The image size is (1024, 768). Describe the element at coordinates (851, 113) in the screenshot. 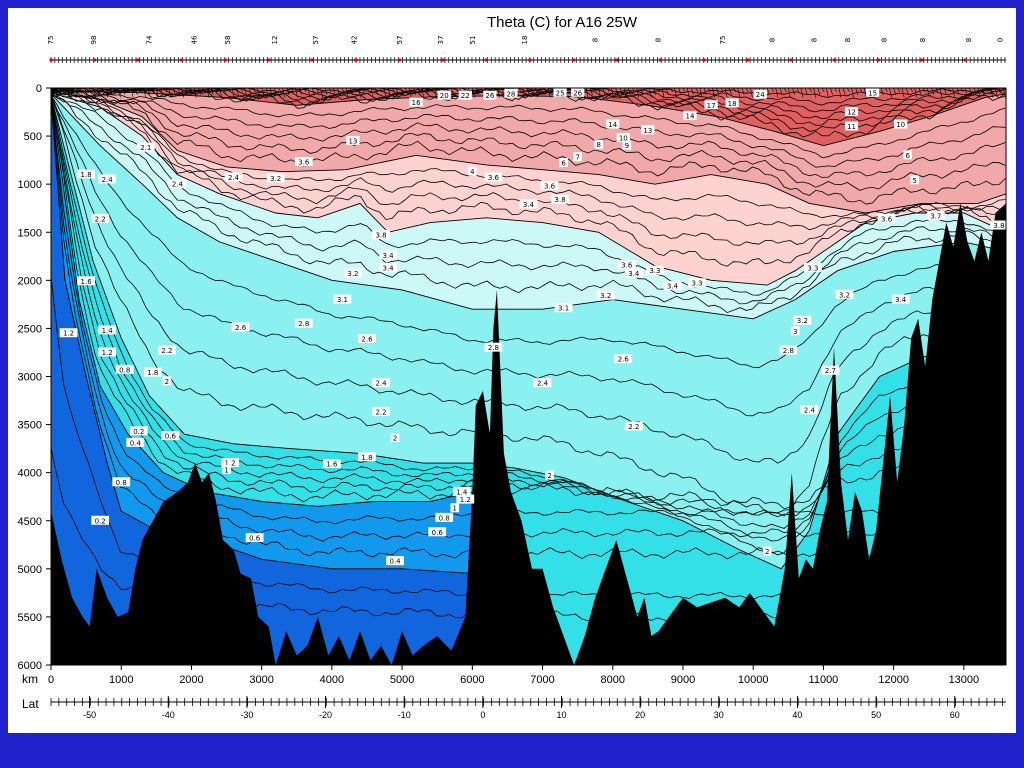

I see `contour-label: 12` at that location.